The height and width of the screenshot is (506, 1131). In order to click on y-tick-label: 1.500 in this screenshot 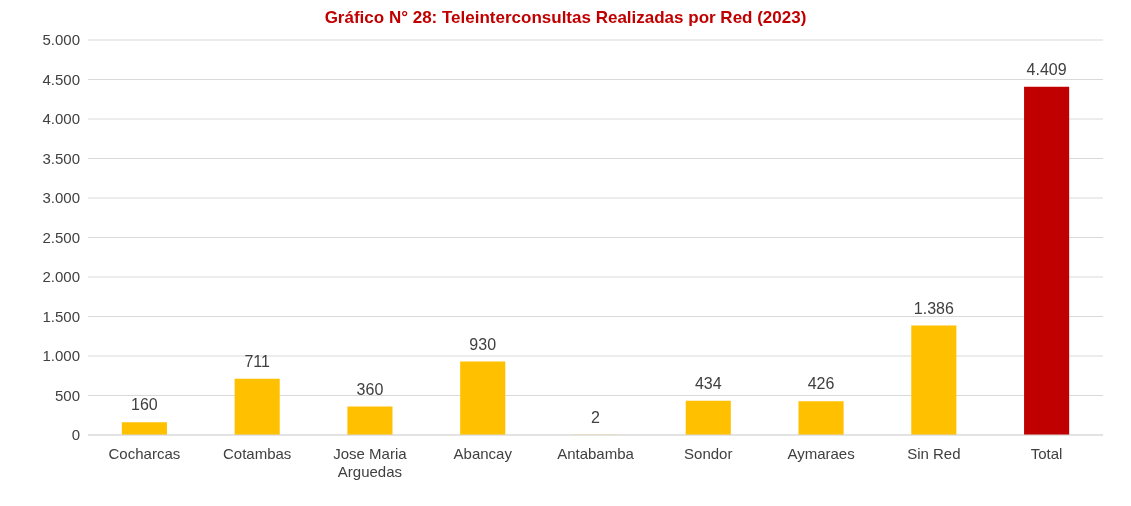, I will do `click(61, 316)`.